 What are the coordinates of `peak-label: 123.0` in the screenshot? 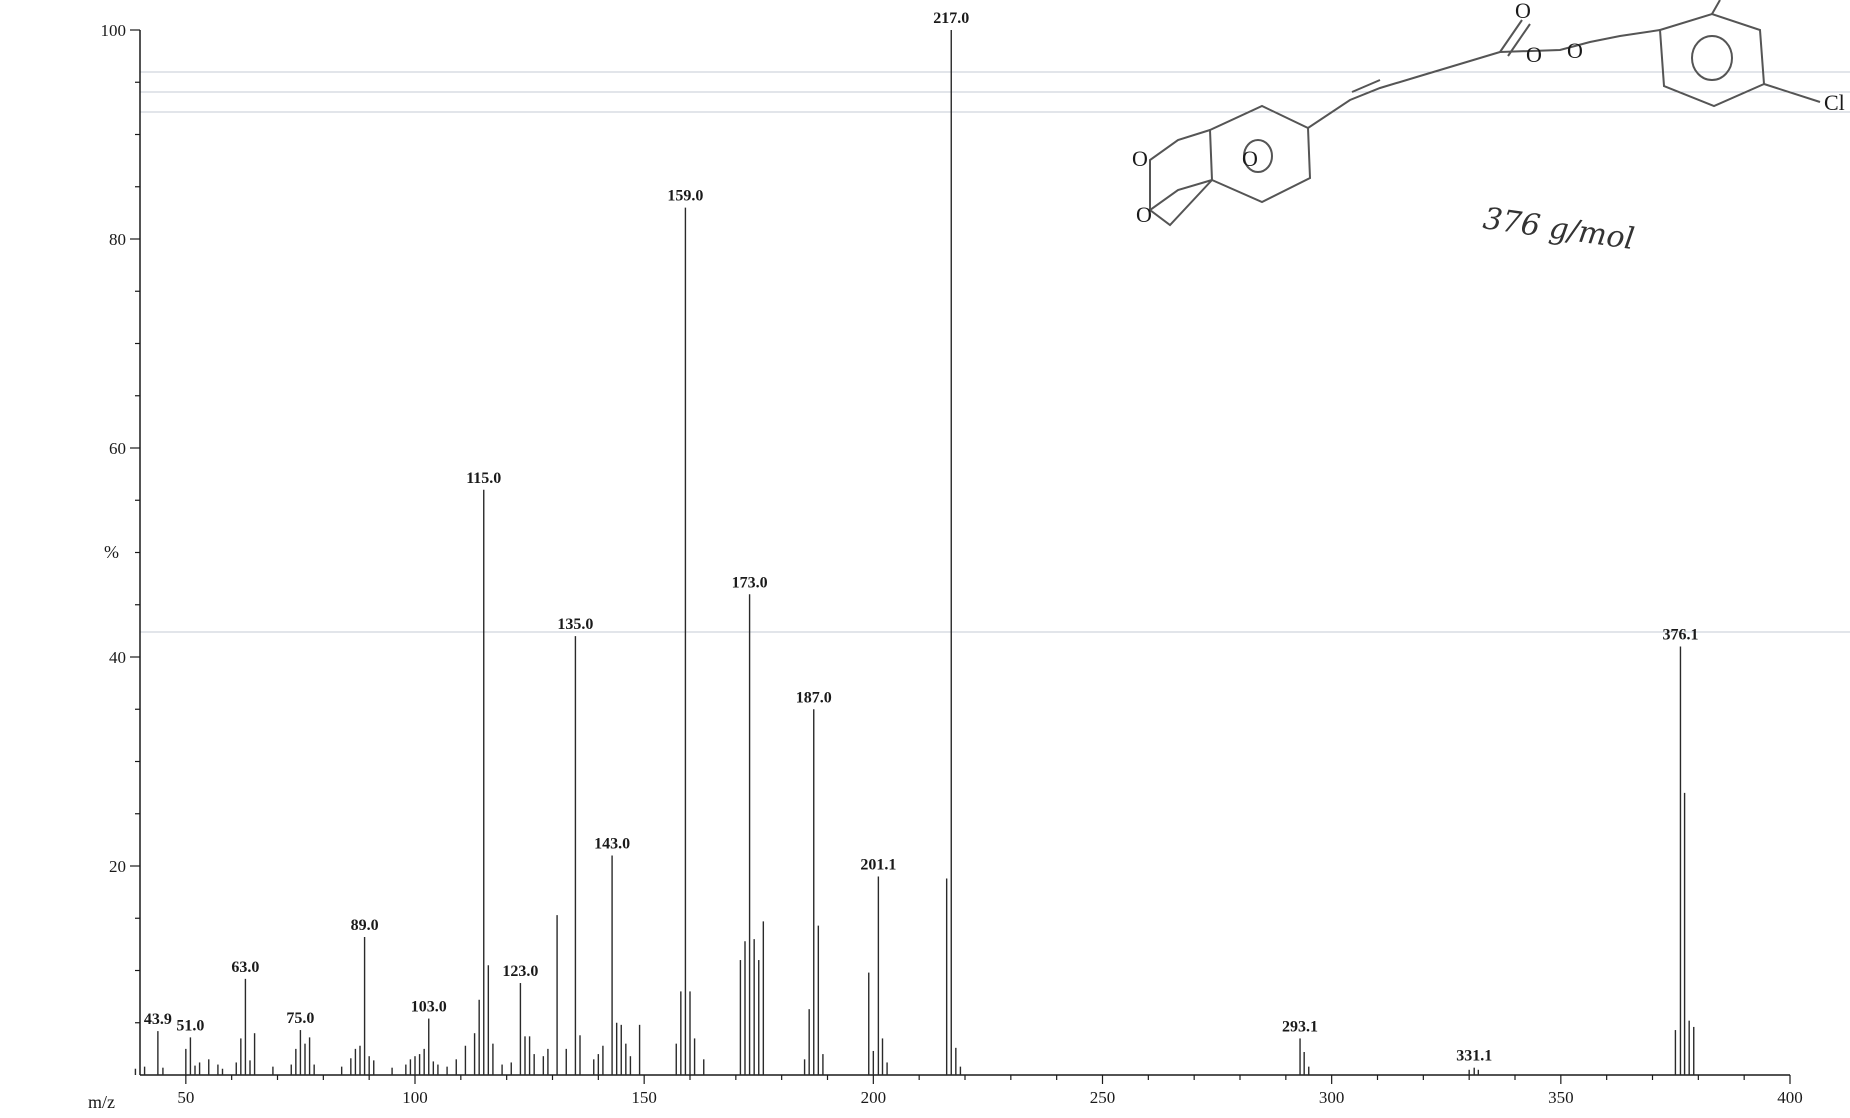 It's located at (520, 971).